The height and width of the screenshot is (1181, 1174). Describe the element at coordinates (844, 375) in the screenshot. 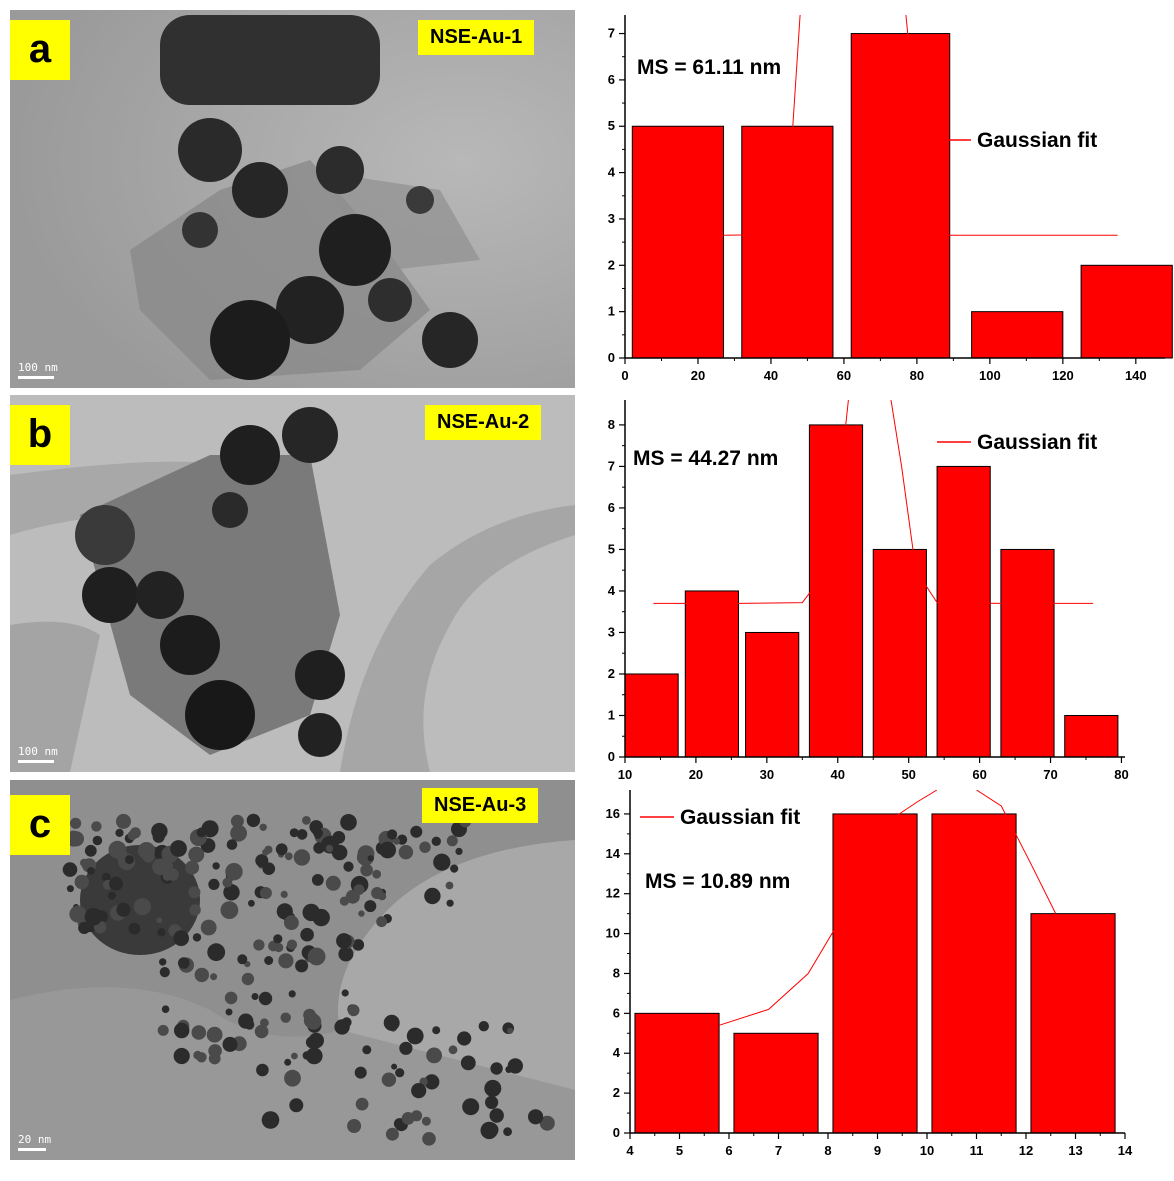

I see `x-tick-label: 60` at that location.